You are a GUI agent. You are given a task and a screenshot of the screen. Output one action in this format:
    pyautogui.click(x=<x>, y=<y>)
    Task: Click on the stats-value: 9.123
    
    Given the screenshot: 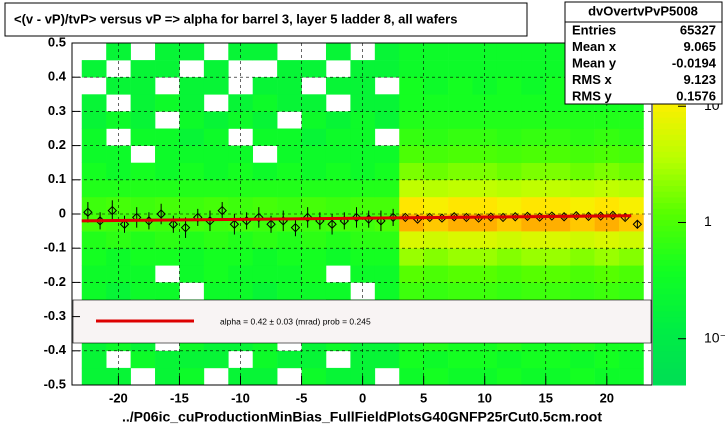 What is the action you would take?
    pyautogui.click(x=699, y=79)
    